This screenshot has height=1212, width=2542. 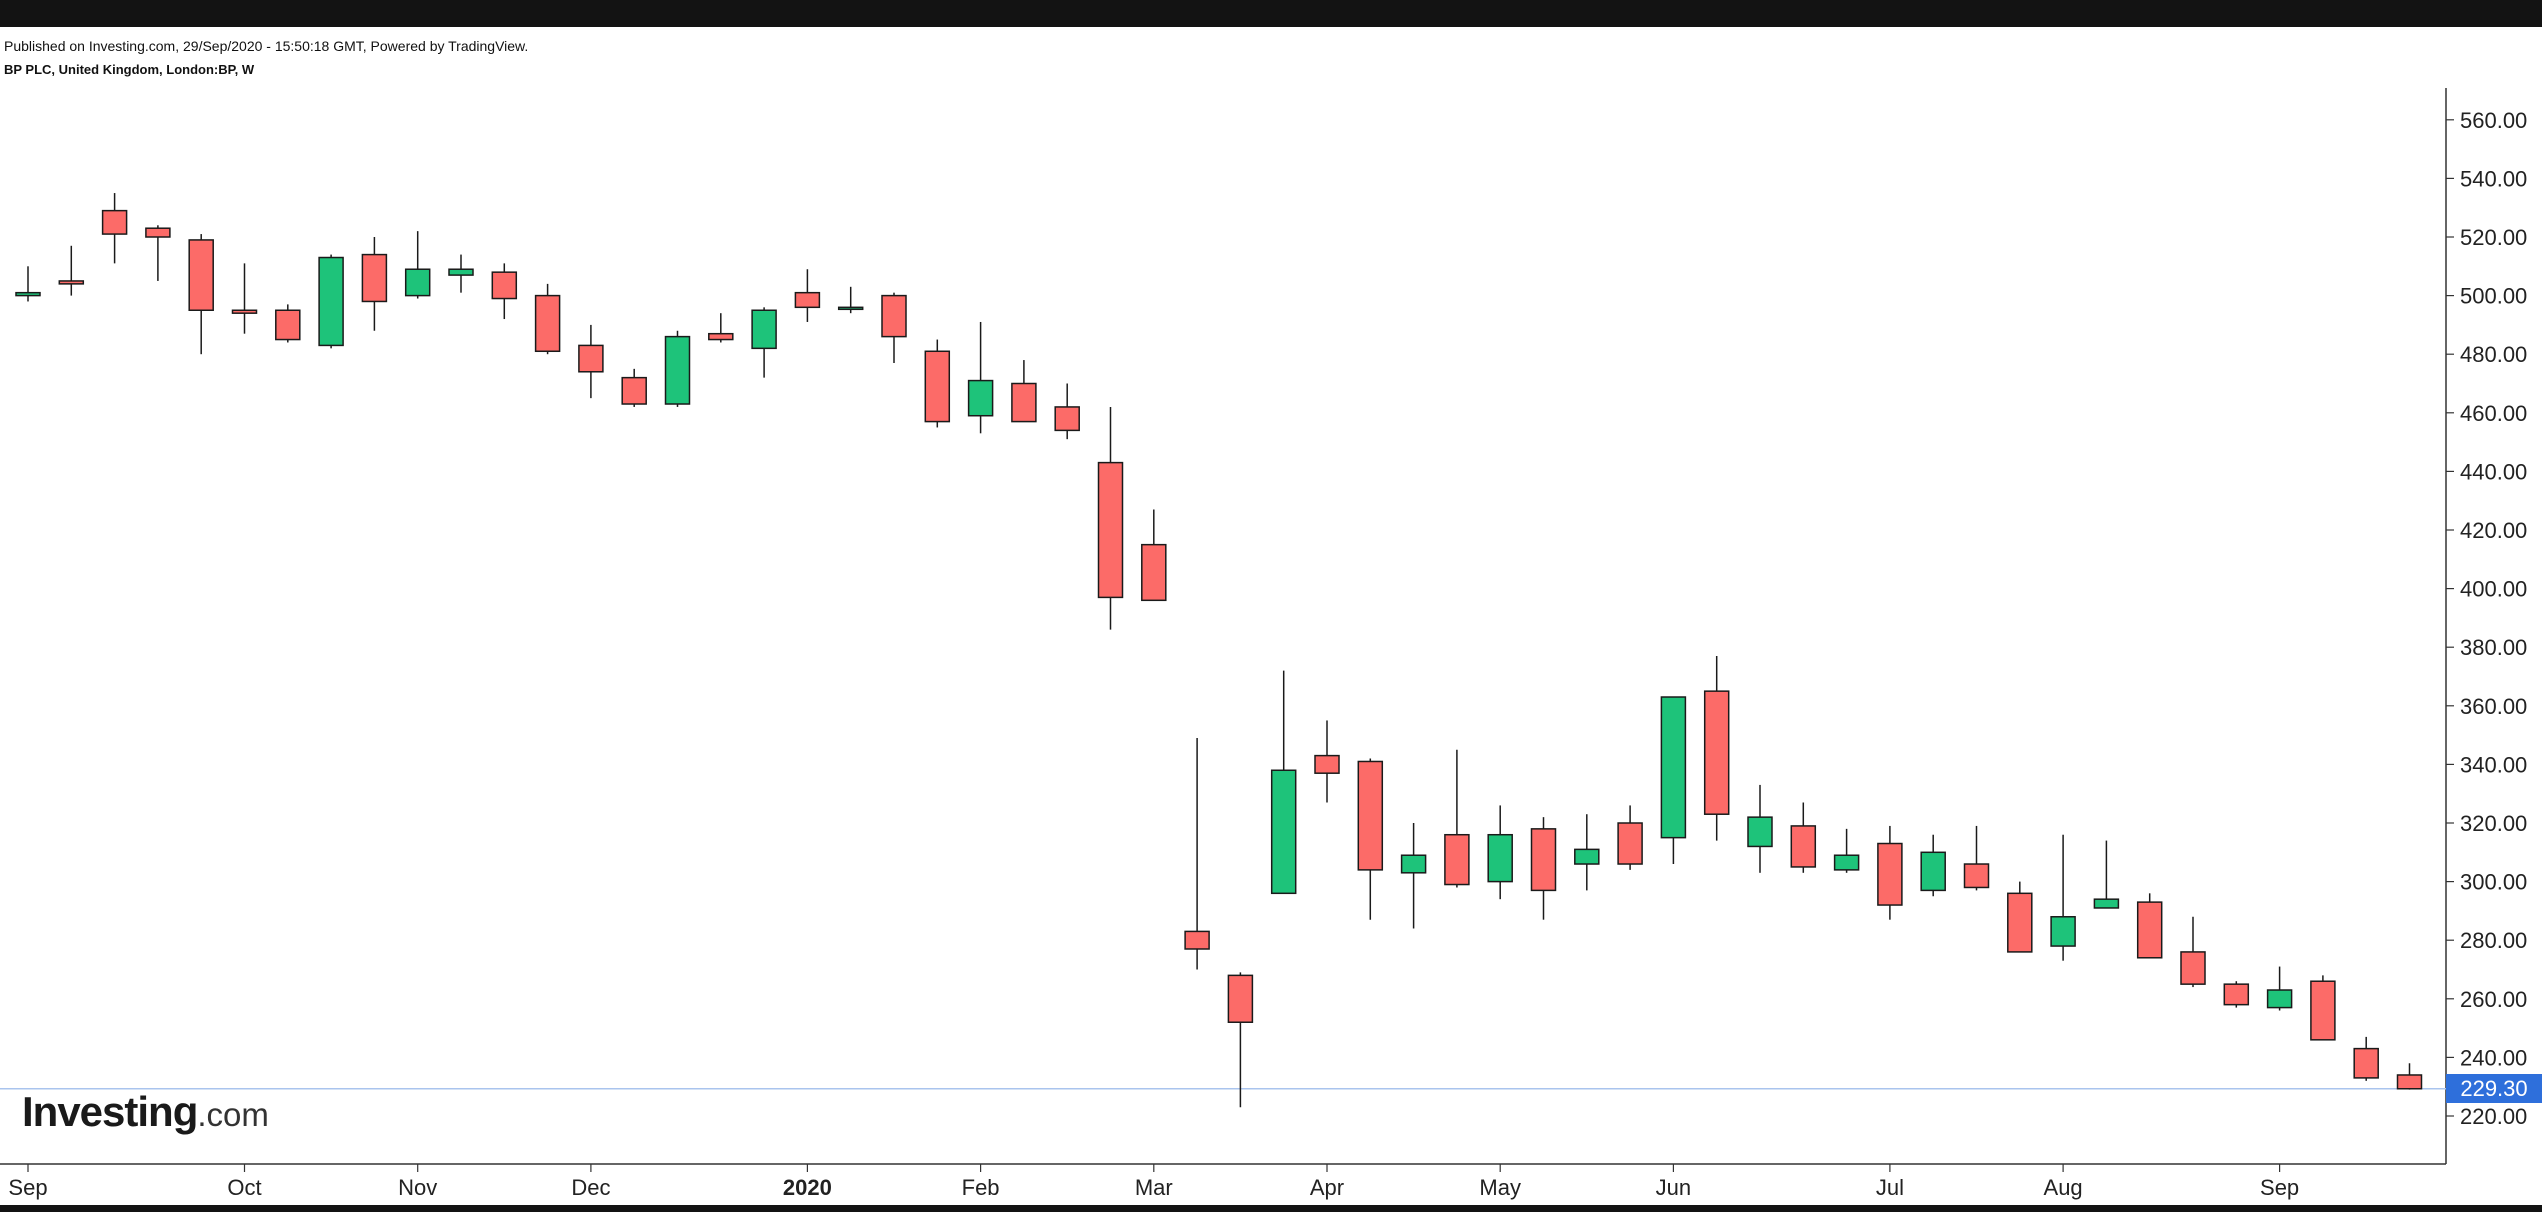 I want to click on investing-logo: Investing.com, so click(x=145, y=1113).